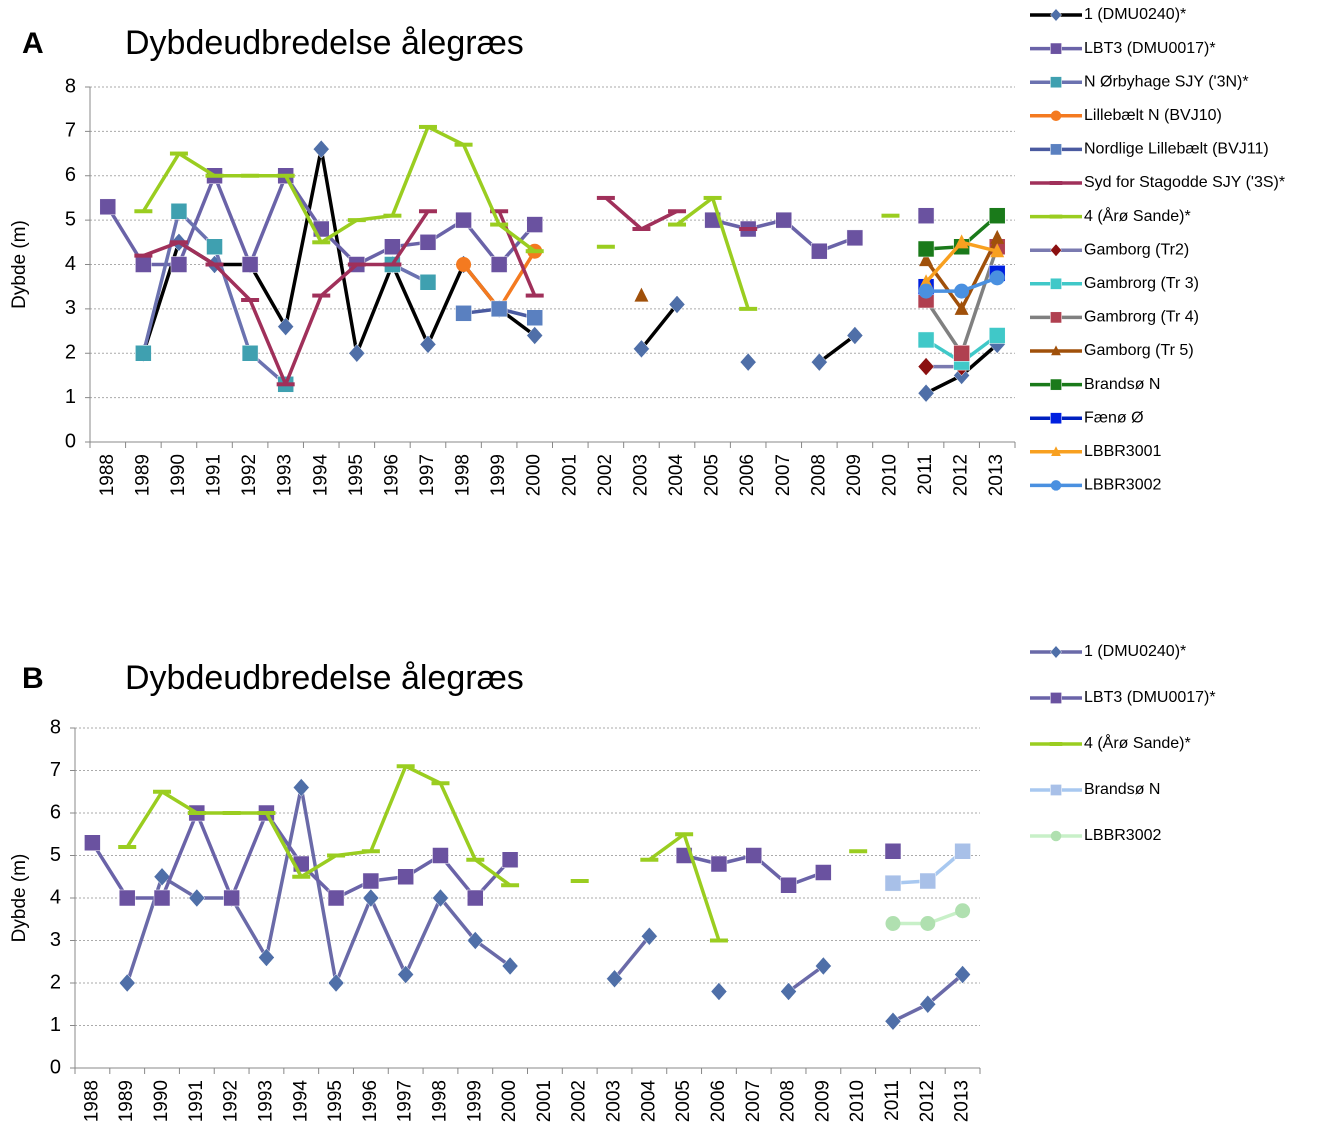 Image resolution: width=1326 pixels, height=1138 pixels. I want to click on x-tick-label: 1990, so click(161, 1101).